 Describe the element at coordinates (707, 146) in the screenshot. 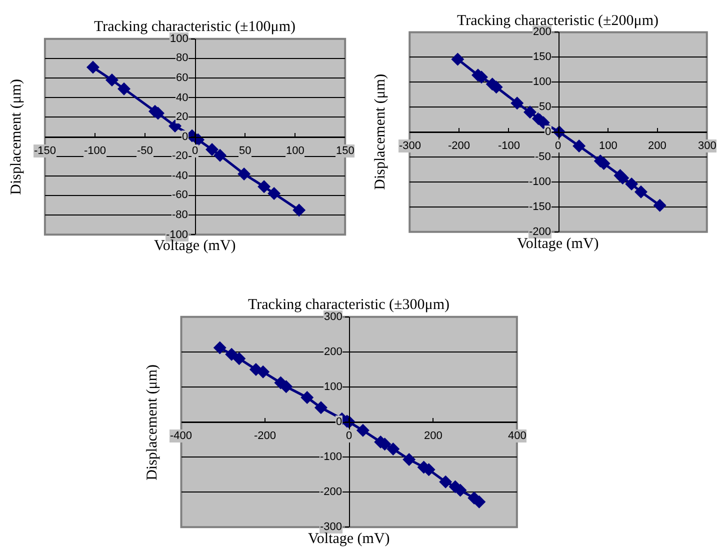

I see `x-tick-label: 300` at that location.